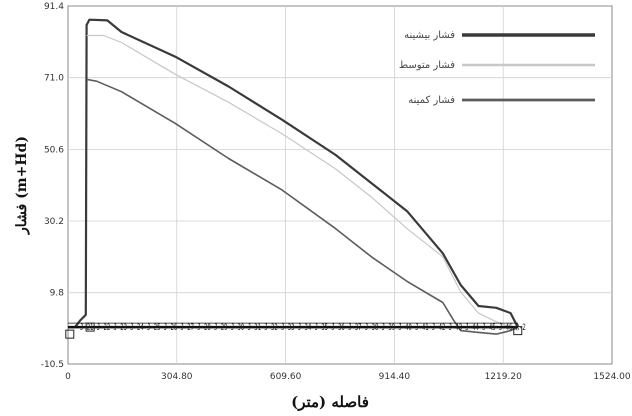 The height and width of the screenshot is (416, 632). Describe the element at coordinates (68, 377) in the screenshot. I see `x-tick-label-0: 0` at that location.